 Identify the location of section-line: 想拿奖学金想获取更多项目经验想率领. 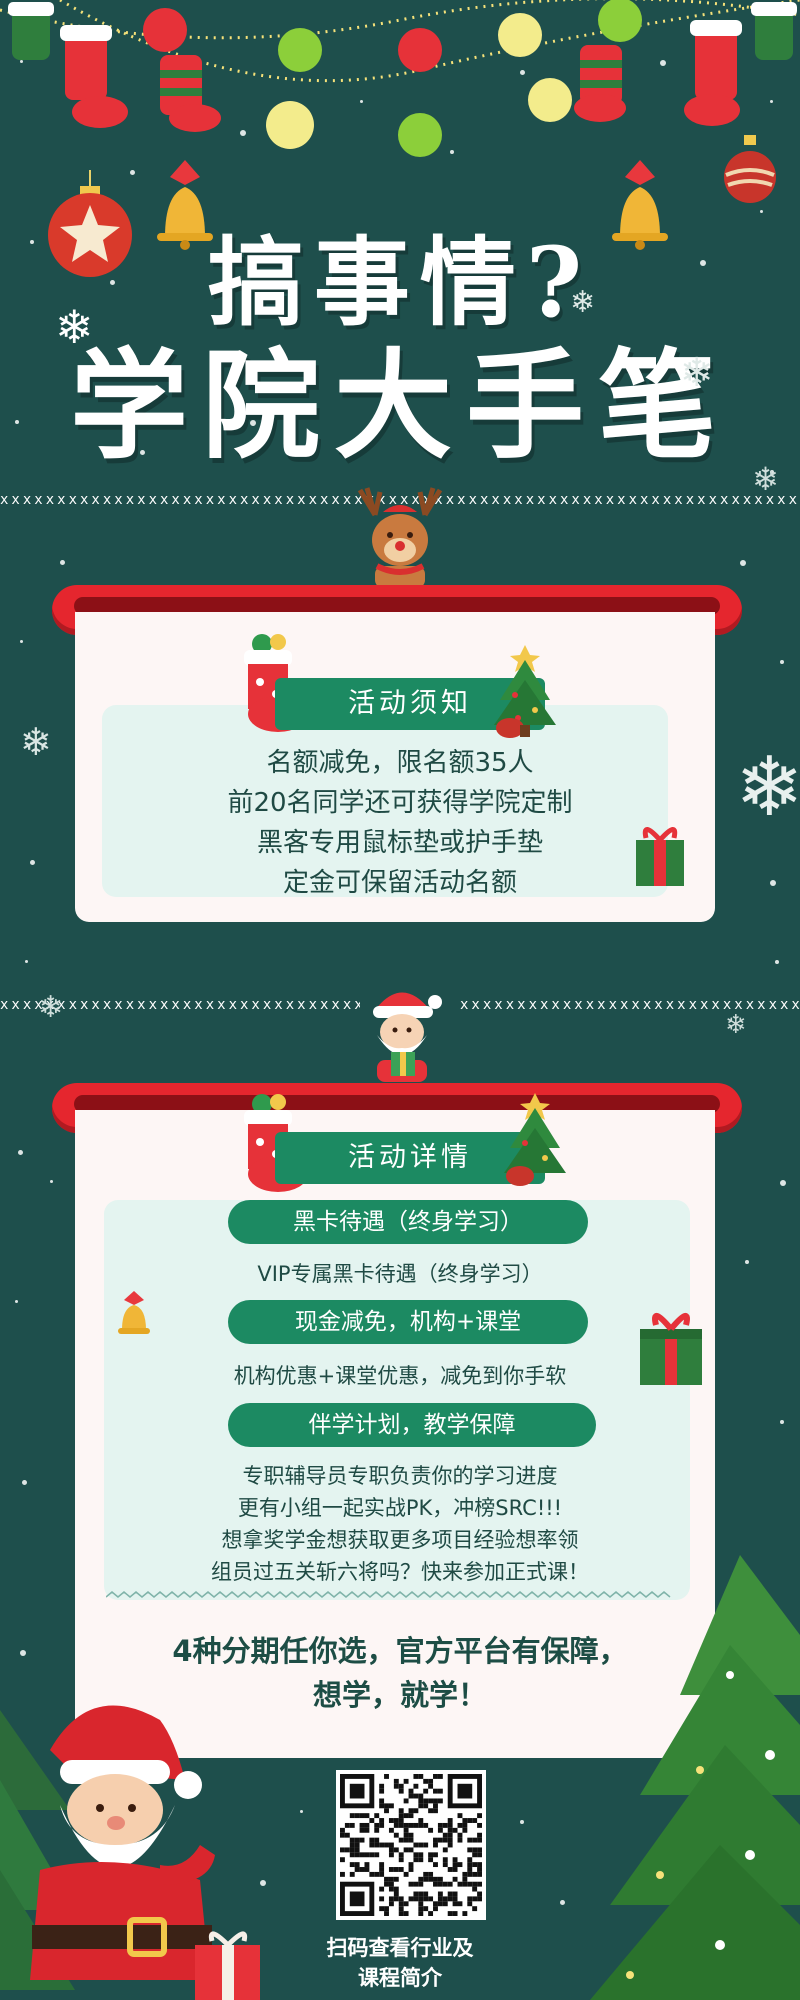
(400, 1540).